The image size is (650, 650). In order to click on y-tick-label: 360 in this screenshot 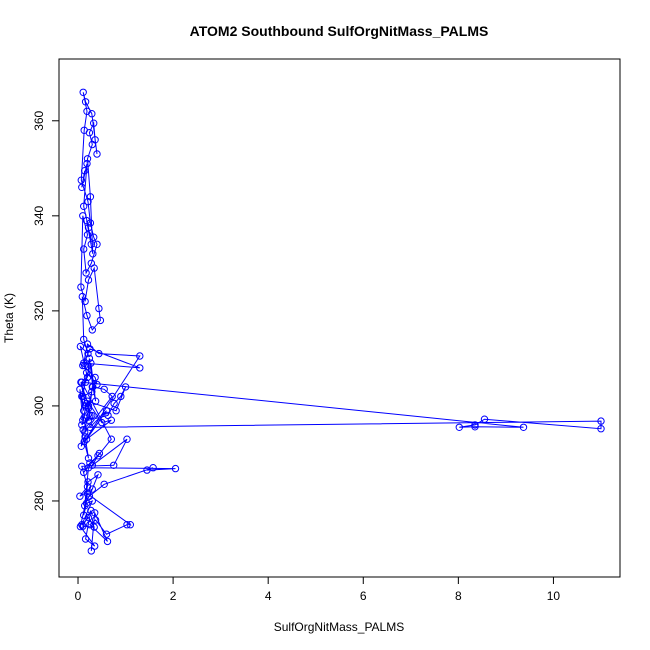, I will do `click(39, 120)`.